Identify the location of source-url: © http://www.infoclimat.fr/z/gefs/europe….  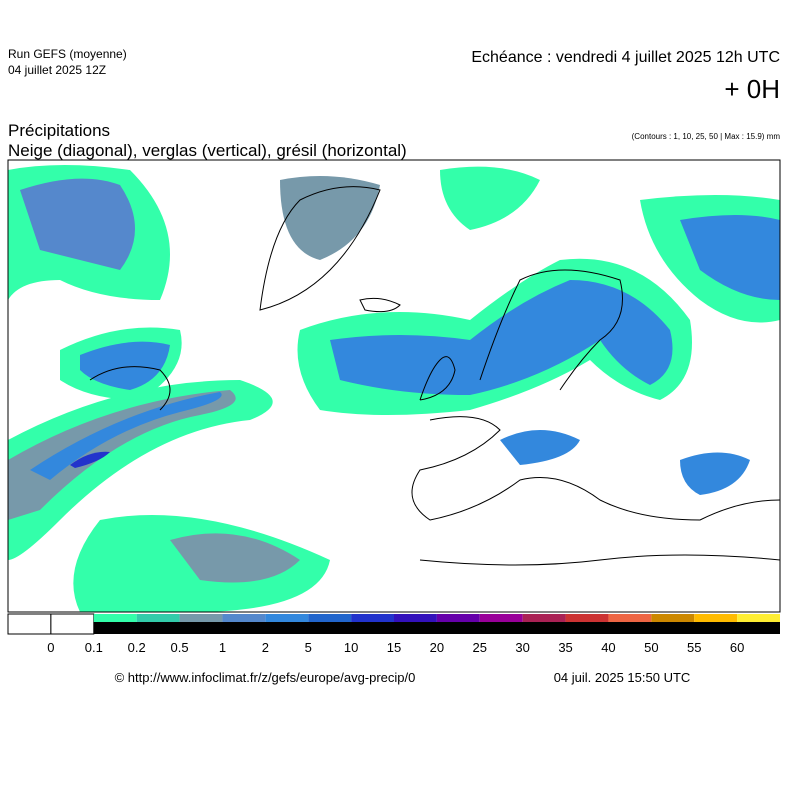
(265, 677).